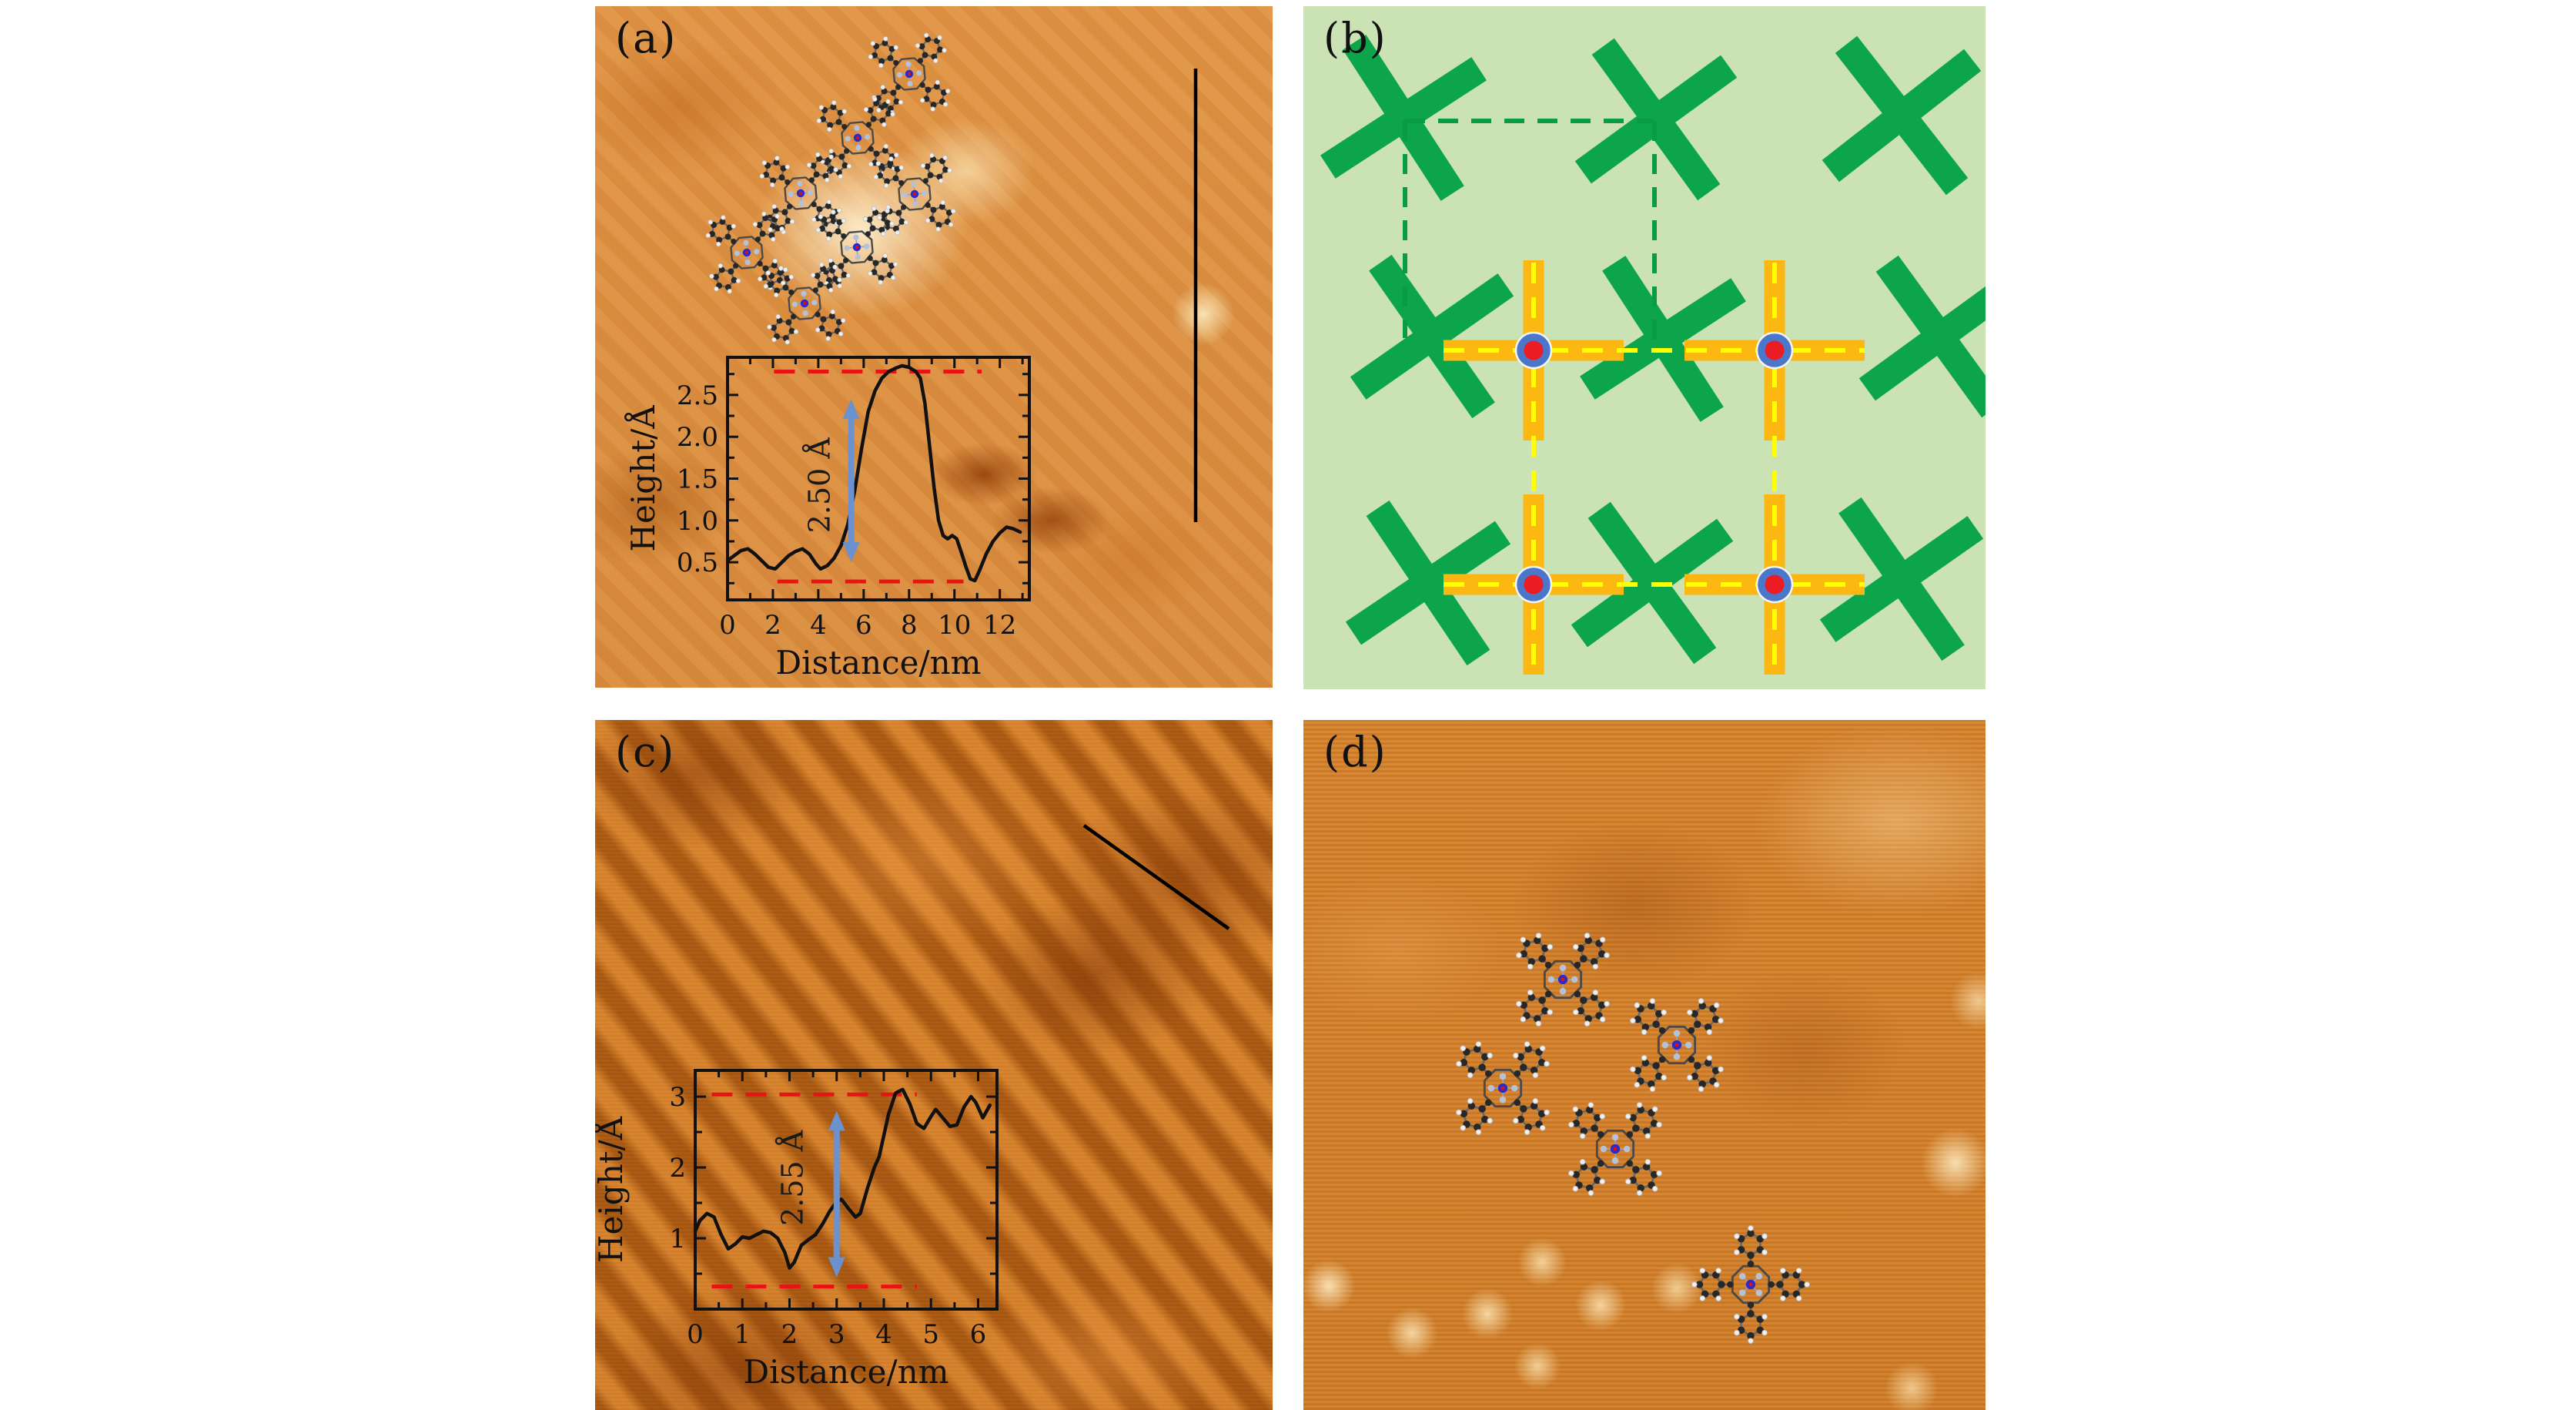  What do you see at coordinates (818, 625) in the screenshot?
I see `x-tick-label: 4` at bounding box center [818, 625].